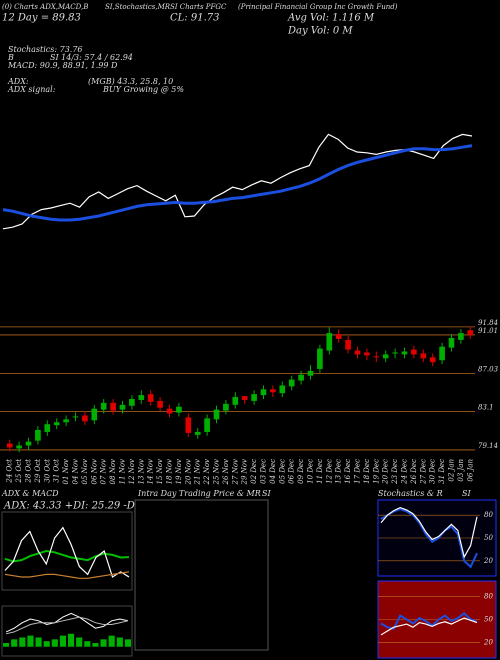  I want to click on x-tick-label: 30 Dec, so click(433, 471).